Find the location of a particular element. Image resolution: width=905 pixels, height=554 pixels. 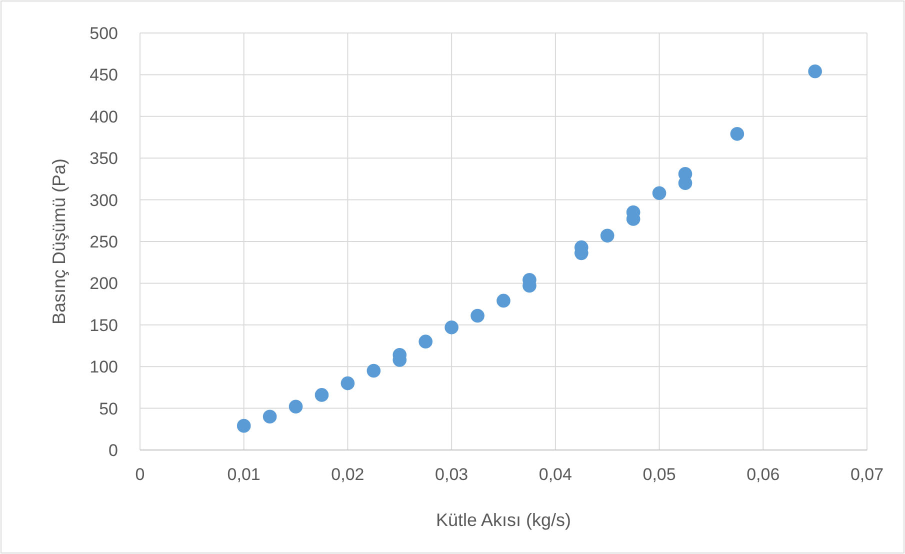

y-tick-label: 400 is located at coordinates (104, 116).